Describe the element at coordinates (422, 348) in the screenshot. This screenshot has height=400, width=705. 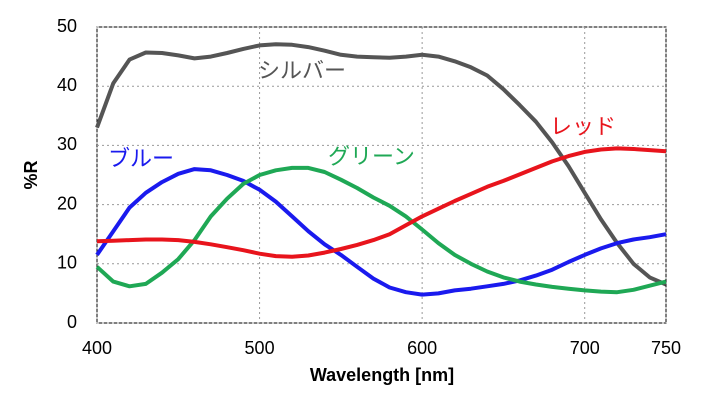
I see `x-tick-label: 600` at that location.